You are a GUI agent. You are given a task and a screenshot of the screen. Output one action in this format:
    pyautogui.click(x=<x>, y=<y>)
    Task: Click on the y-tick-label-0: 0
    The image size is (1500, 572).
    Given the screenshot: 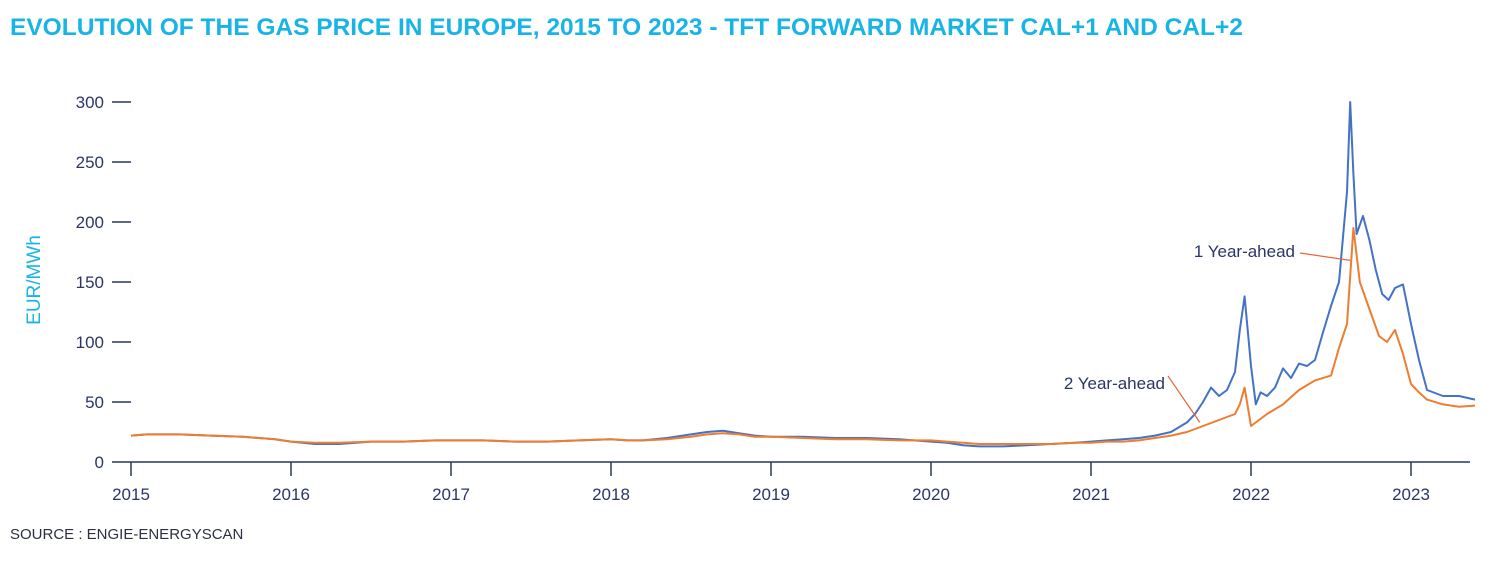 What is the action you would take?
    pyautogui.click(x=99, y=462)
    